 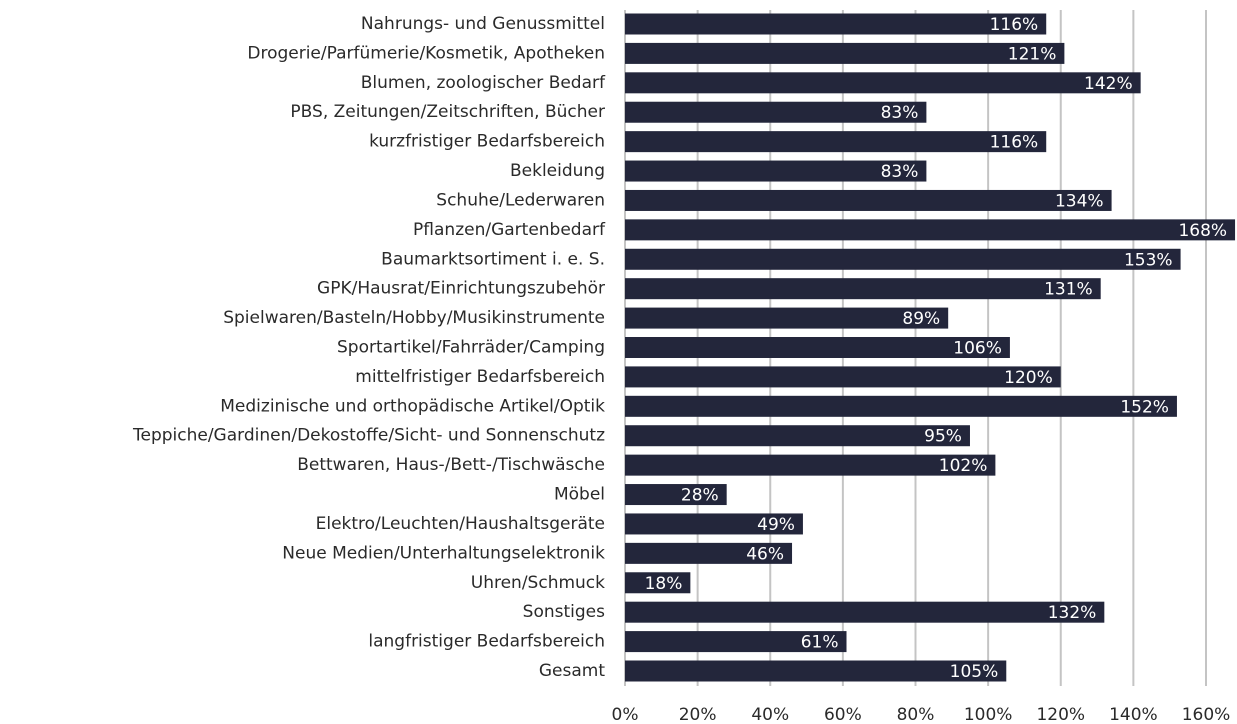 What do you see at coordinates (572, 671) in the screenshot?
I see `category-label: Gesamt` at bounding box center [572, 671].